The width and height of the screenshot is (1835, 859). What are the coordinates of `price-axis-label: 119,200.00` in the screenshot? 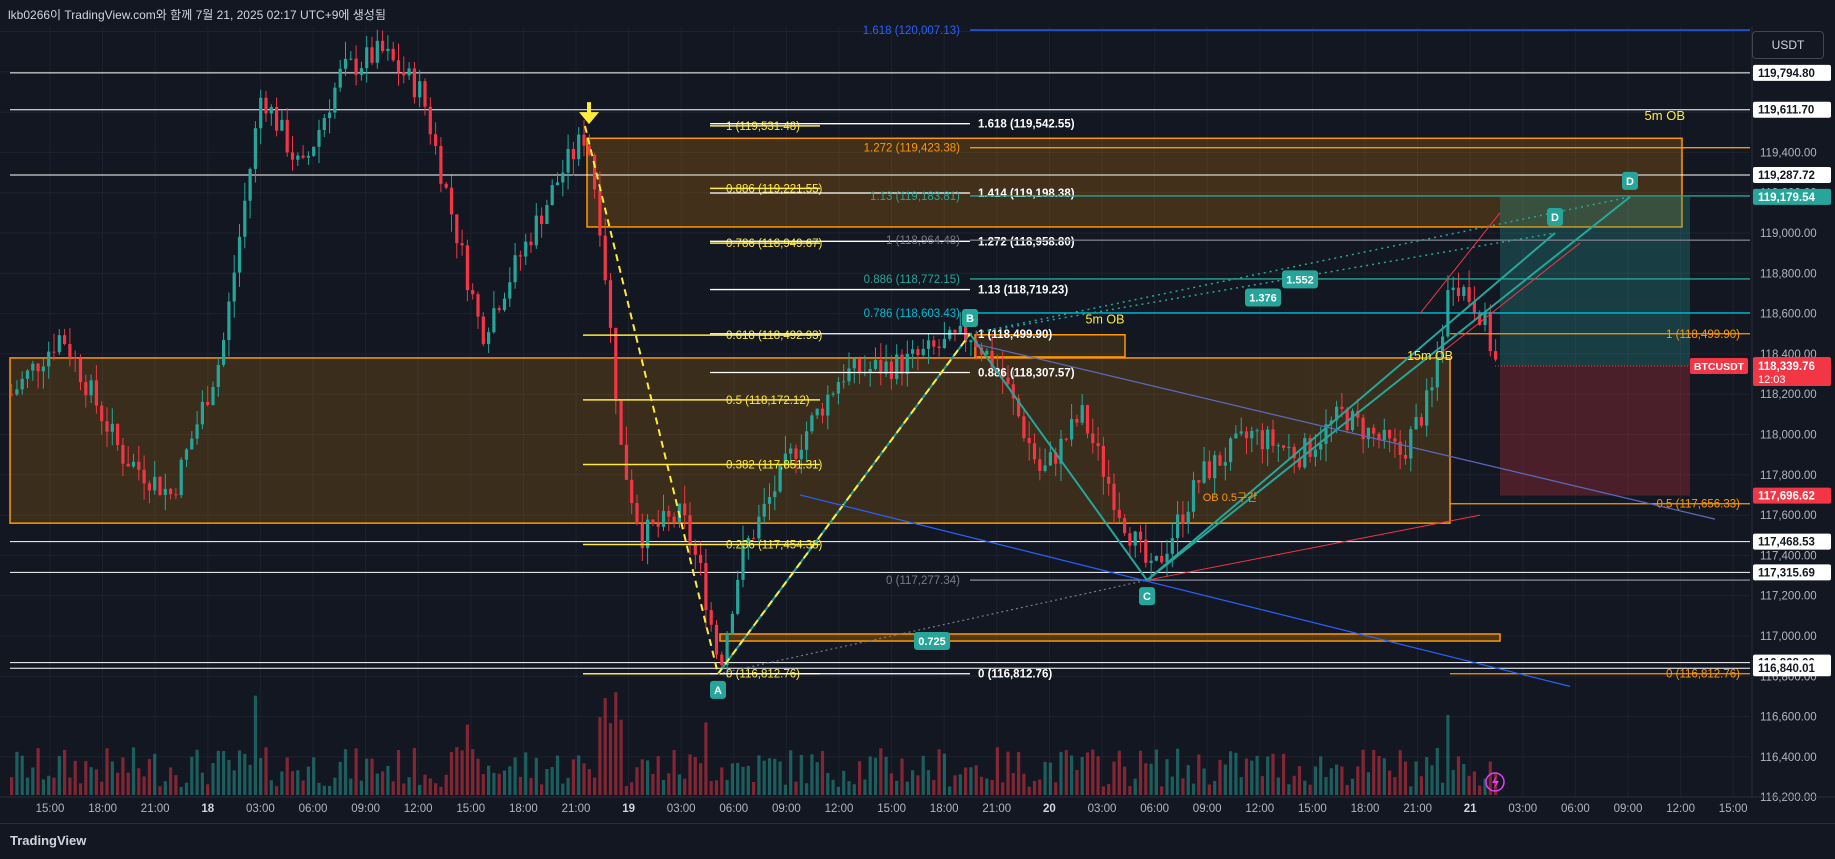 It's located at (1788, 194).